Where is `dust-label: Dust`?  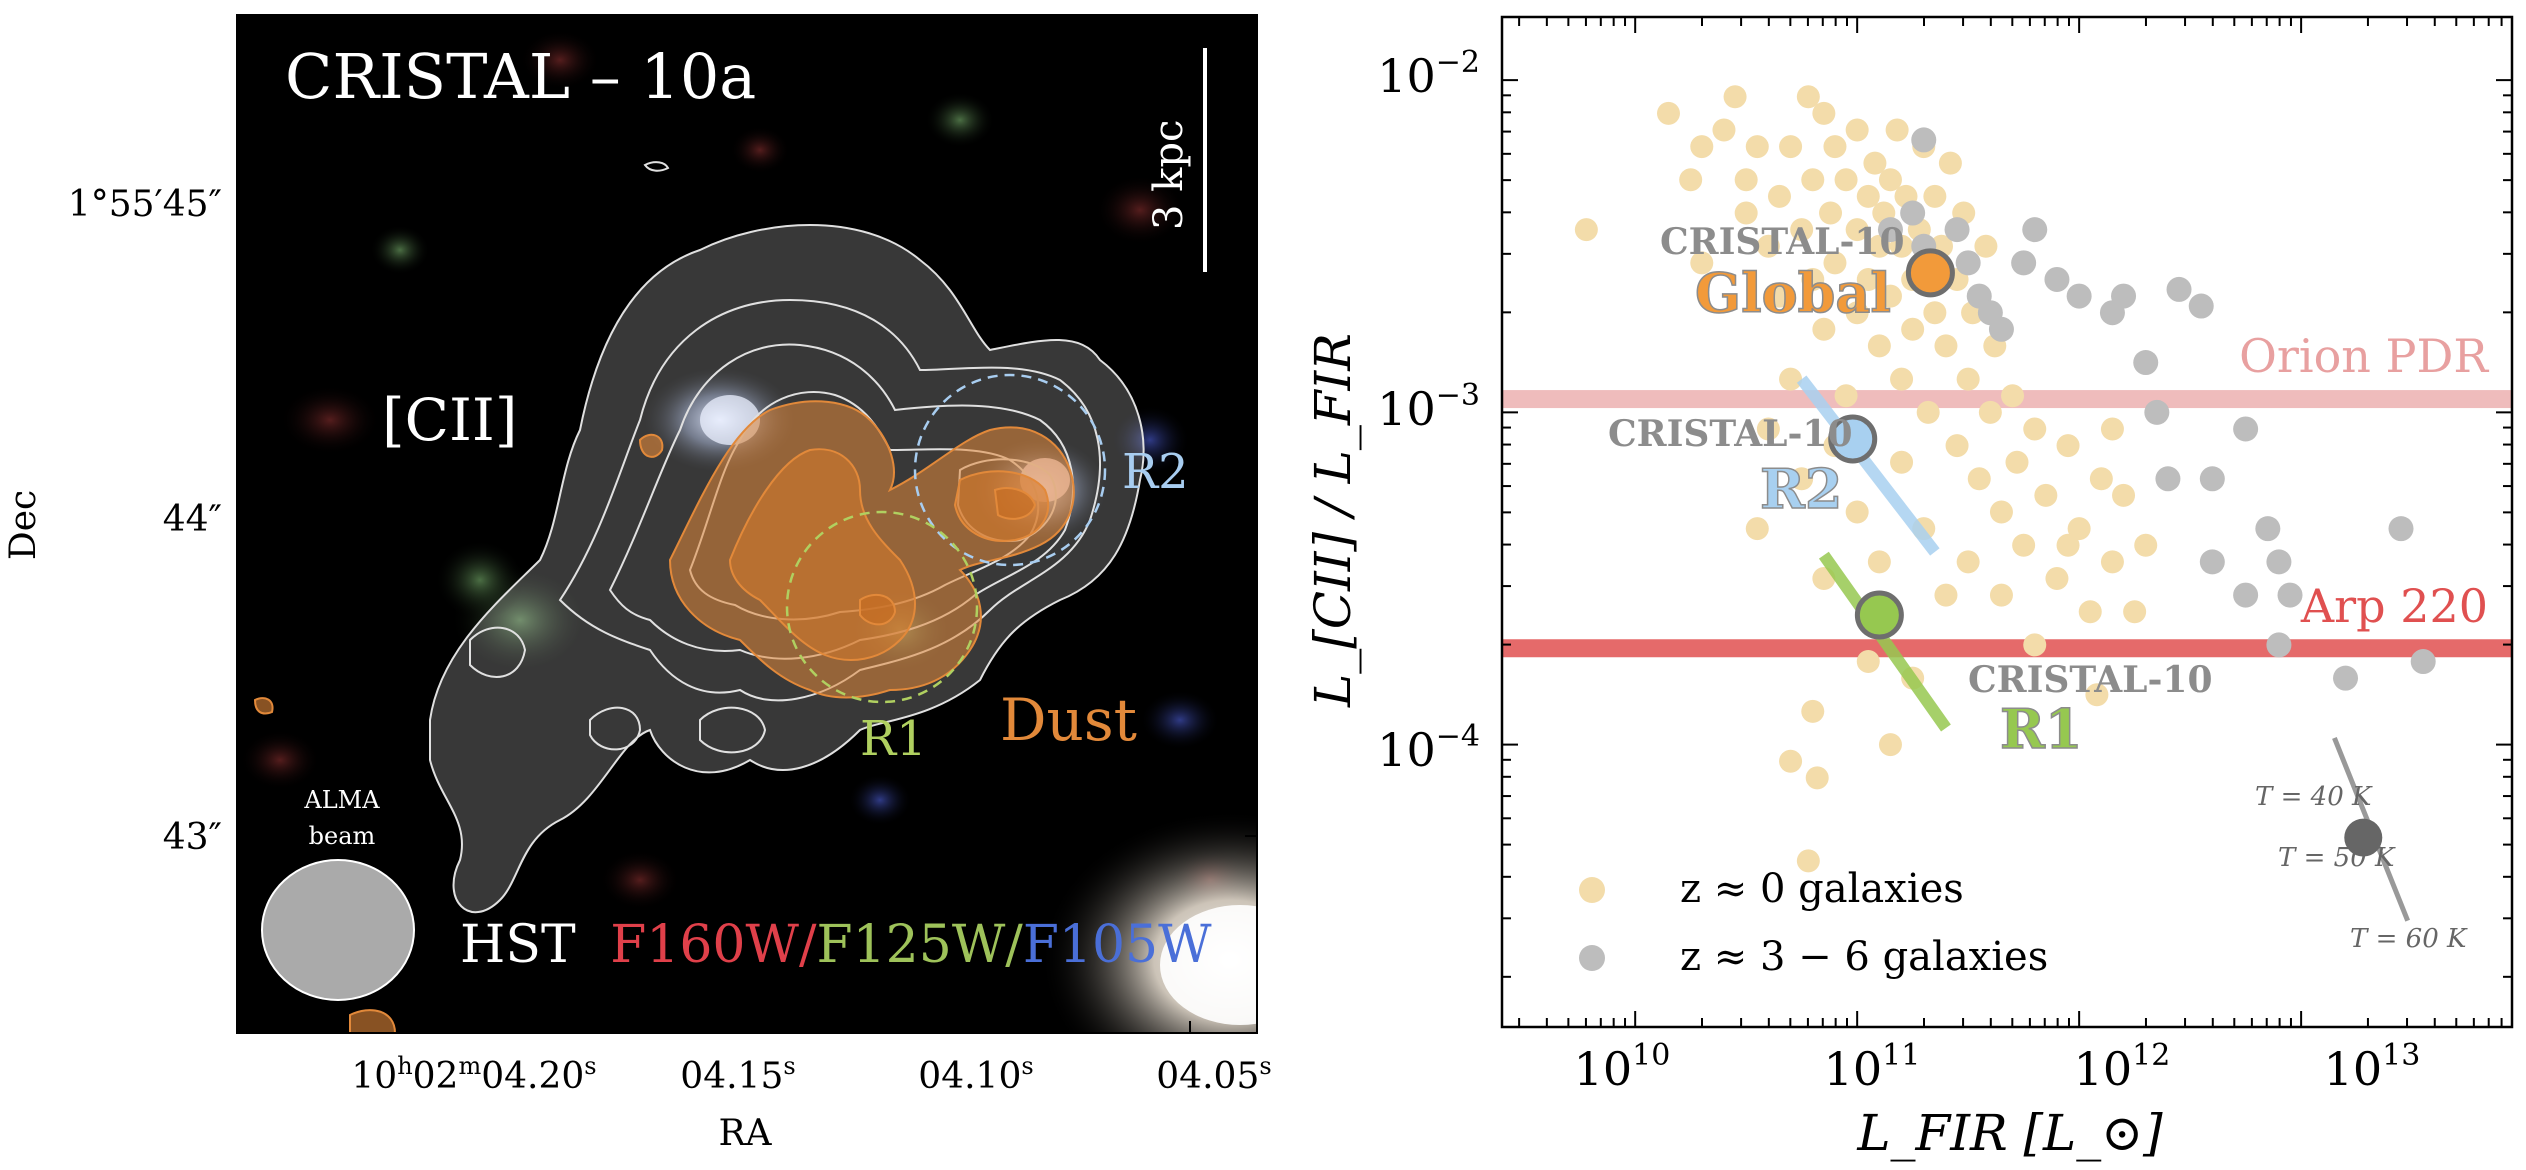
dust-label: Dust is located at coordinates (1068, 720).